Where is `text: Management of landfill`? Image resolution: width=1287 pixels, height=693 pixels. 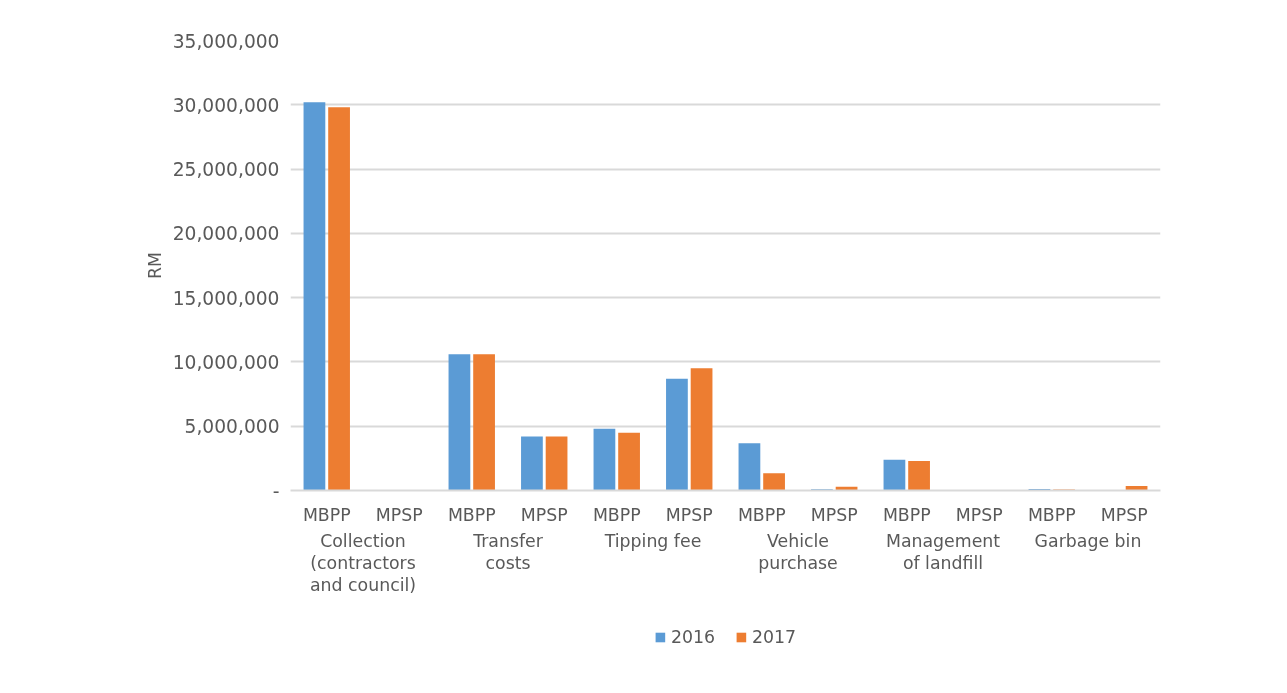
text: Management of landfill is located at coordinates (943, 552).